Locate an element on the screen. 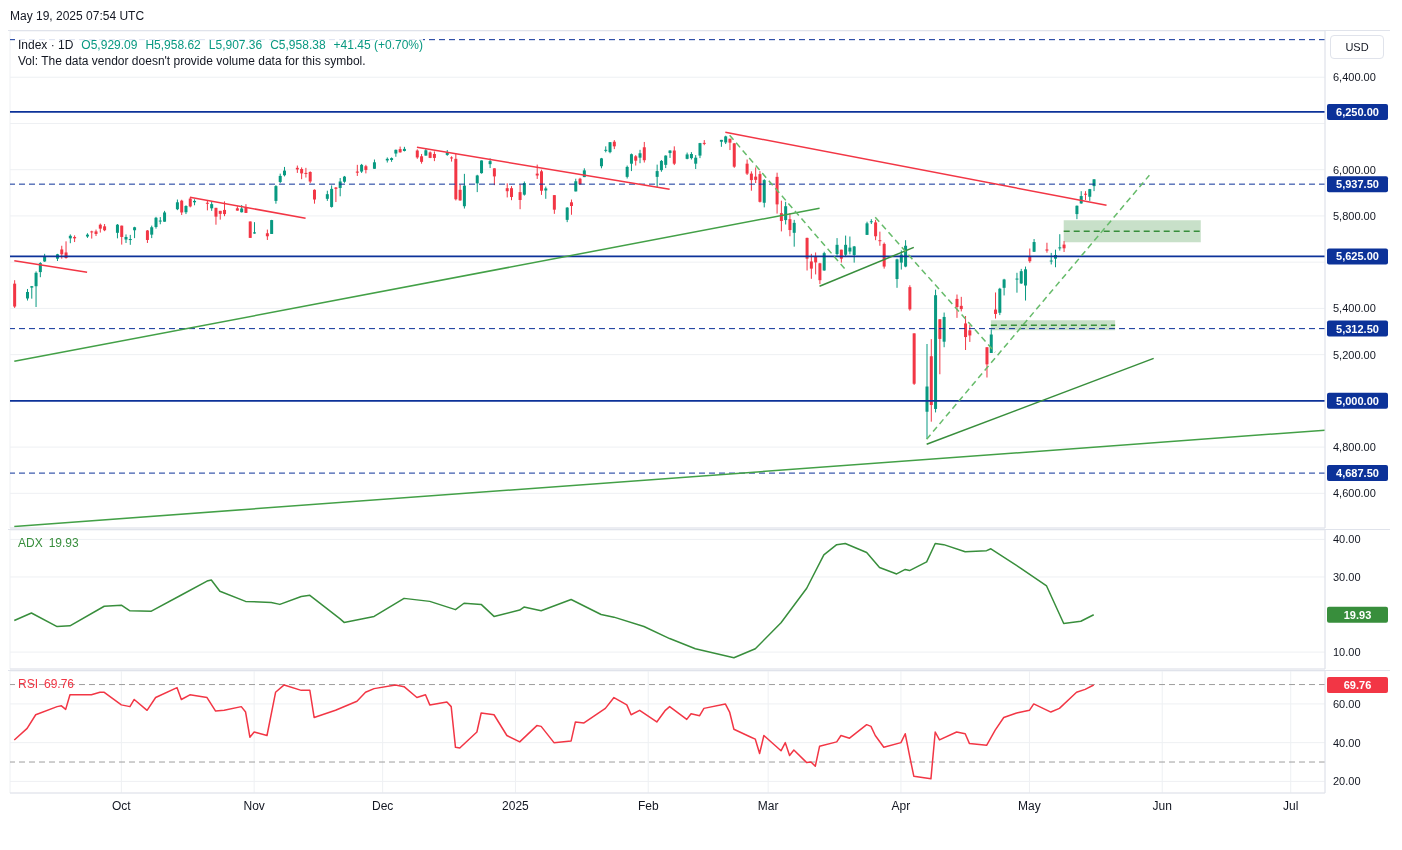 Image resolution: width=1402 pixels, height=850 pixels. text: Index · 1D is located at coordinates (46, 45).